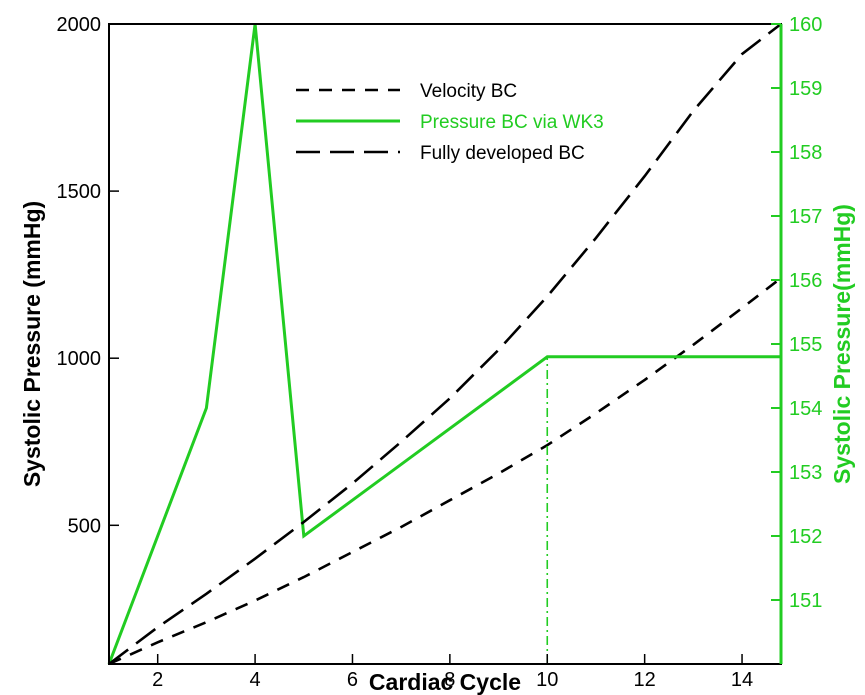 The width and height of the screenshot is (865, 695). Describe the element at coordinates (645, 680) in the screenshot. I see `x-tick-label: 12` at that location.